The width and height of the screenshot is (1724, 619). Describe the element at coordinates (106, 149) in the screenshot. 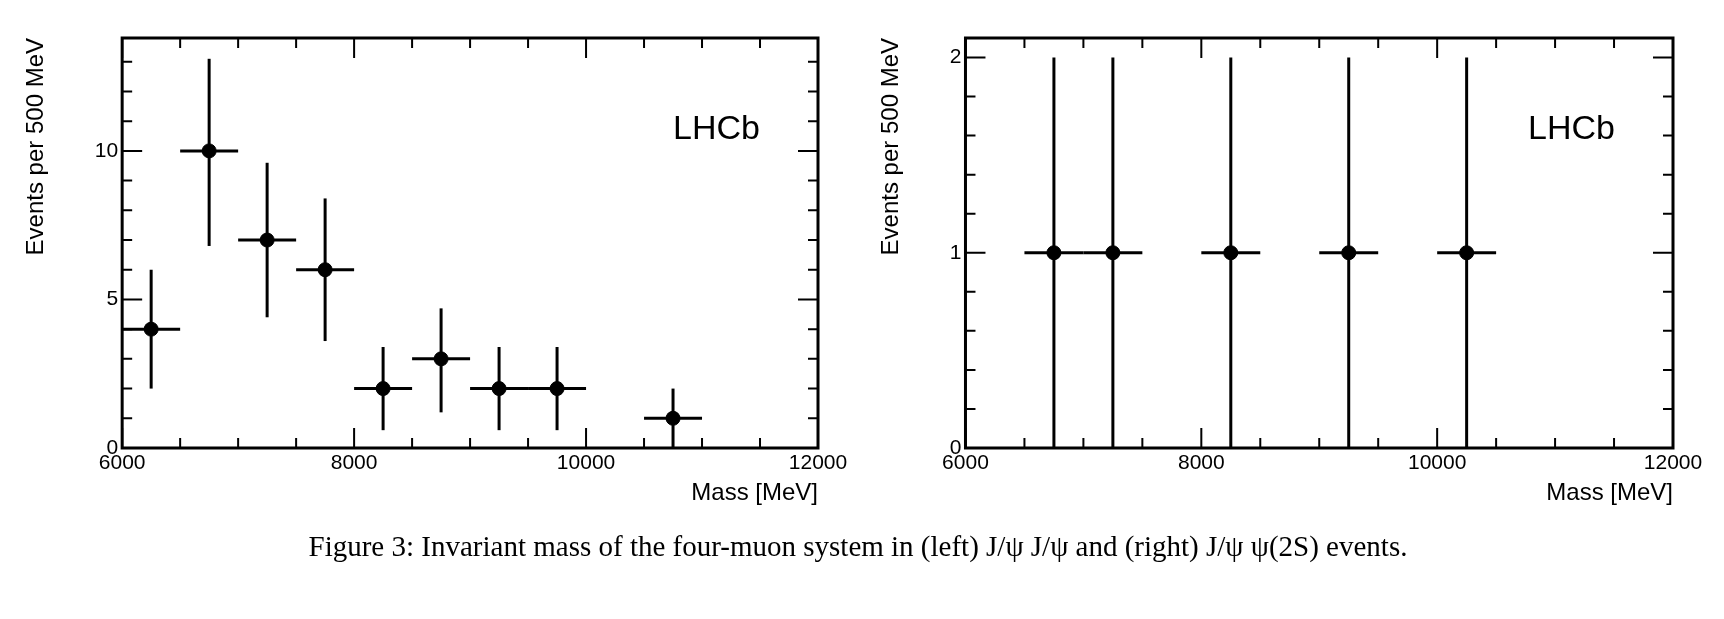

I see `y-tick-label: 10` at that location.